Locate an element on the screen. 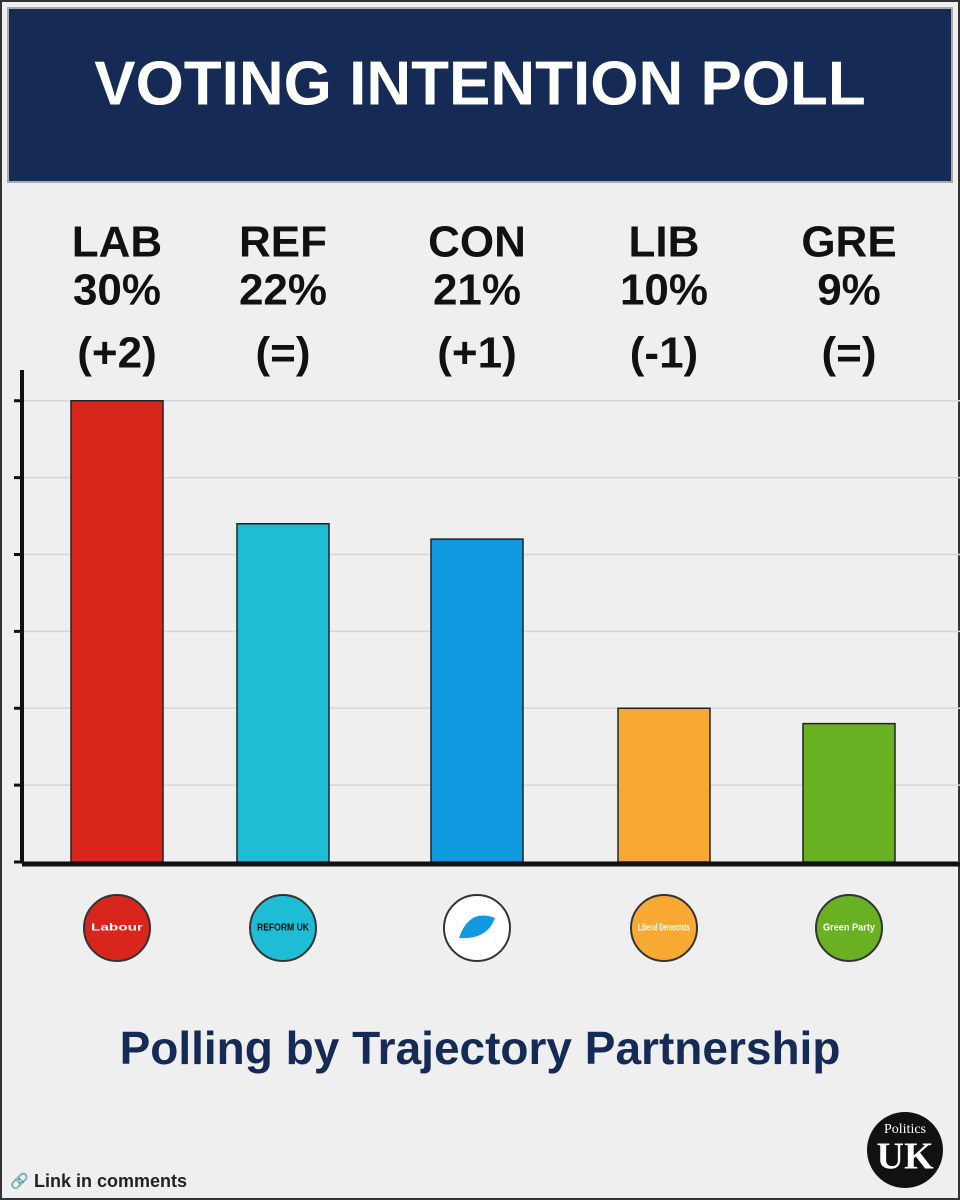 This screenshot has height=1200, width=960. brand-top: Politics is located at coordinates (905, 1129).